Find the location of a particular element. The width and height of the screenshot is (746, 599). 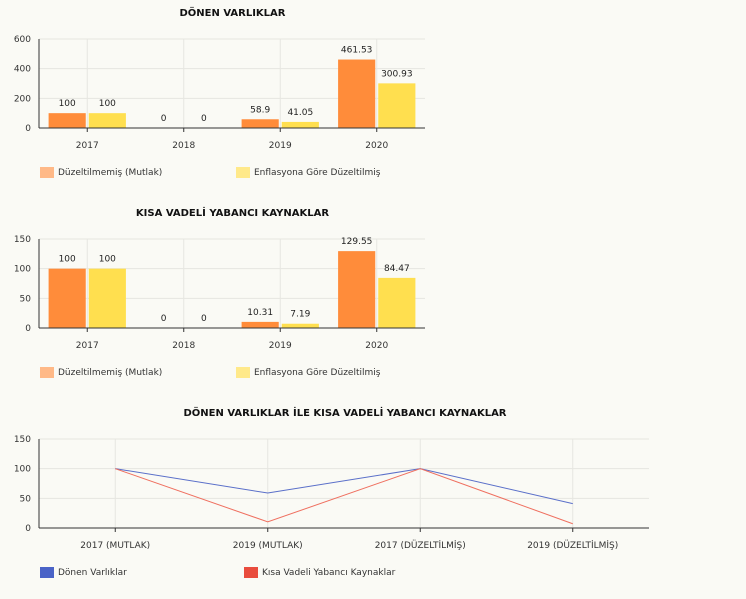

chart2-data-label: 7.19 is located at coordinates (300, 315).